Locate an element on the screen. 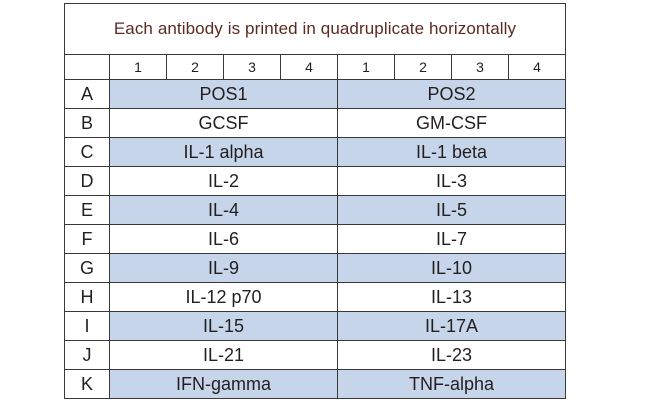  antibody-cell-left: IL-15 is located at coordinates (223, 326).